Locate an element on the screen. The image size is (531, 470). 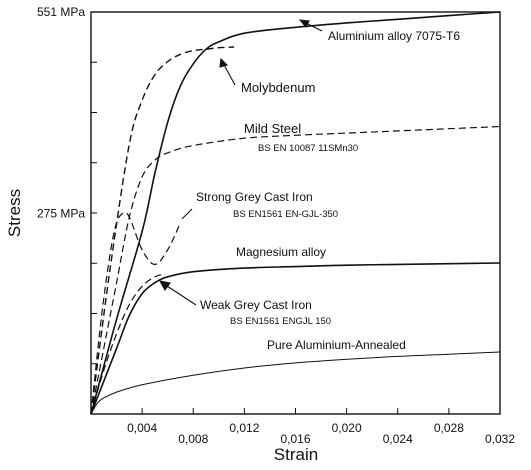
arrow-aluminium-7075-head is located at coordinates (304, 23).